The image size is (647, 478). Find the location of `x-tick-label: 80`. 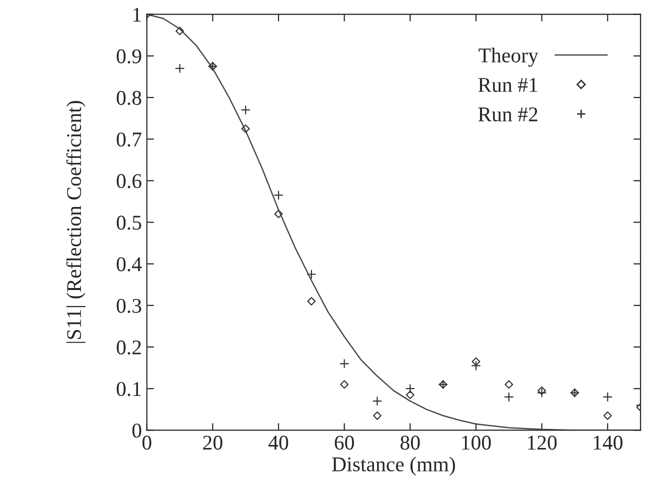

x-tick-label: 80 is located at coordinates (410, 443).